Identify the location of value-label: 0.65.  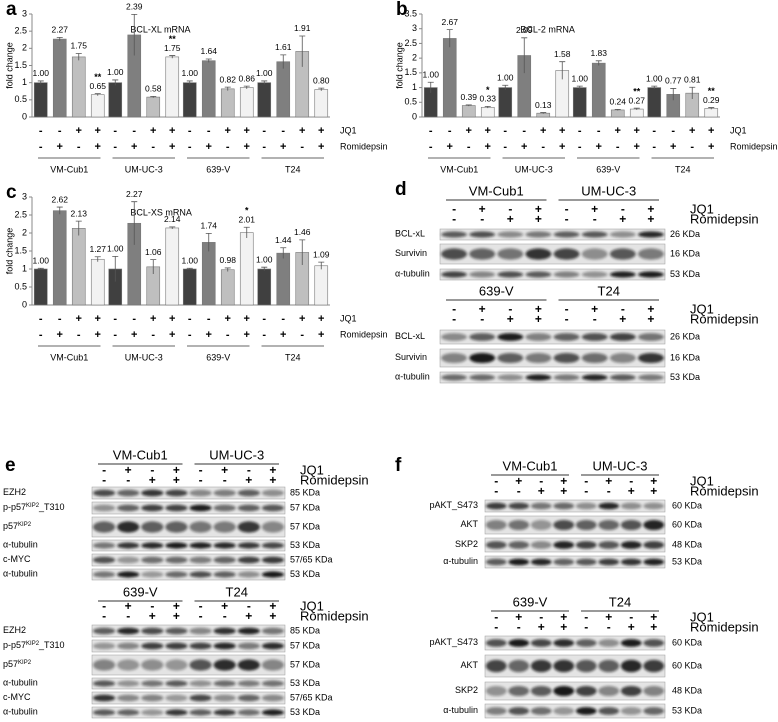
(97, 86).